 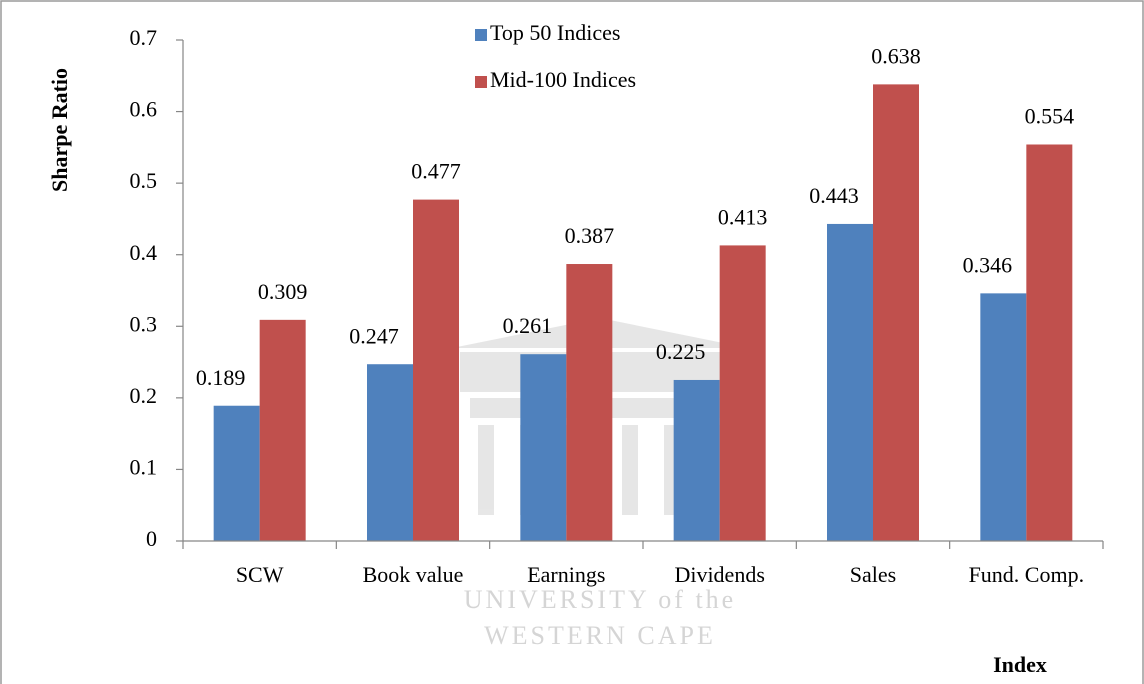 What do you see at coordinates (221, 377) in the screenshot?
I see `value-label: 0.189` at bounding box center [221, 377].